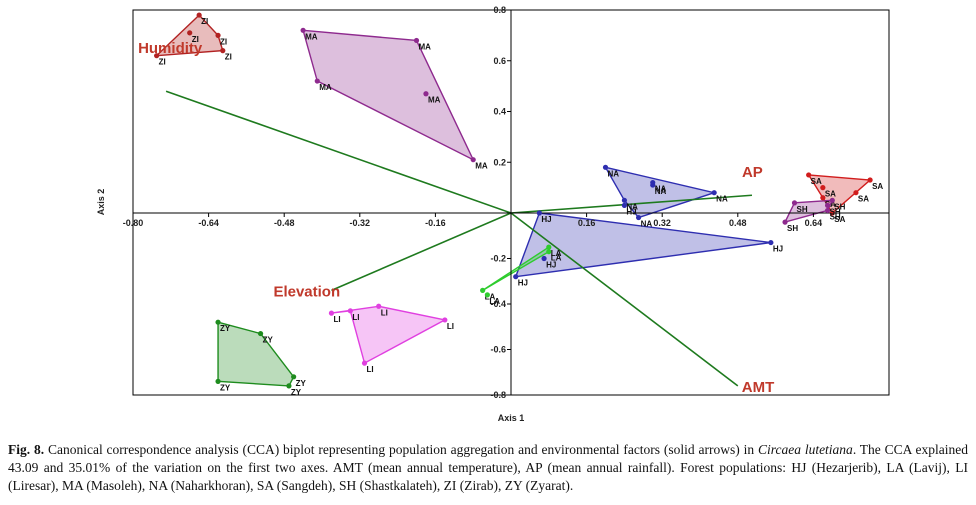 This screenshot has width=976, height=505. Describe the element at coordinates (511, 418) in the screenshot. I see `x-axis-title: Axis 1` at that location.